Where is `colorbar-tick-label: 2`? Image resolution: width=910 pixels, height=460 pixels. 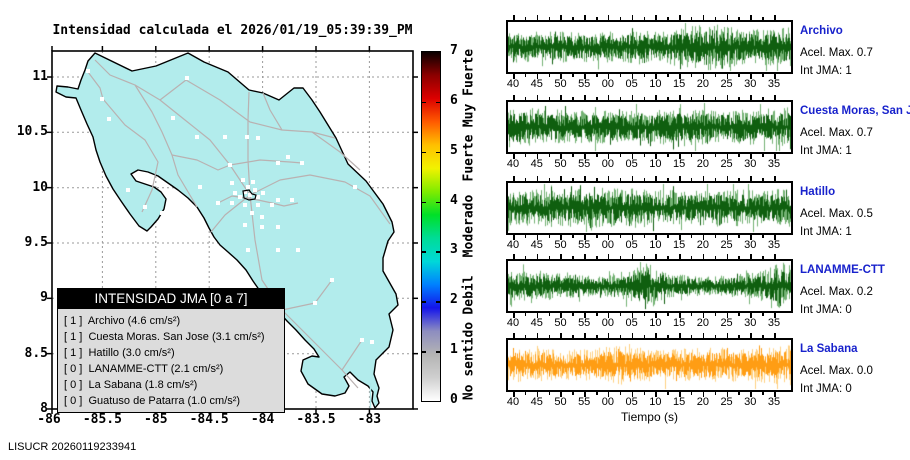 colorbar-tick-label: 2 is located at coordinates (454, 300).